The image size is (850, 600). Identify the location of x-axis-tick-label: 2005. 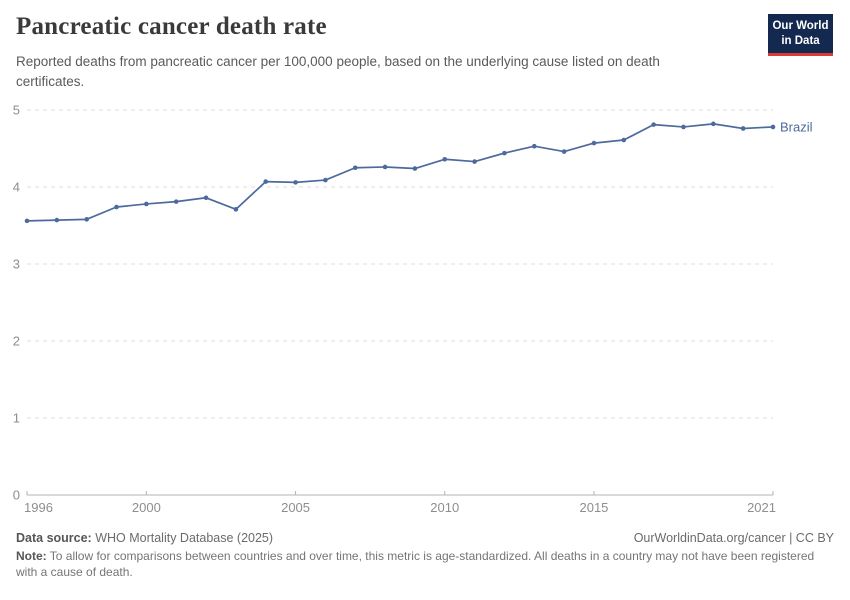
(295, 507).